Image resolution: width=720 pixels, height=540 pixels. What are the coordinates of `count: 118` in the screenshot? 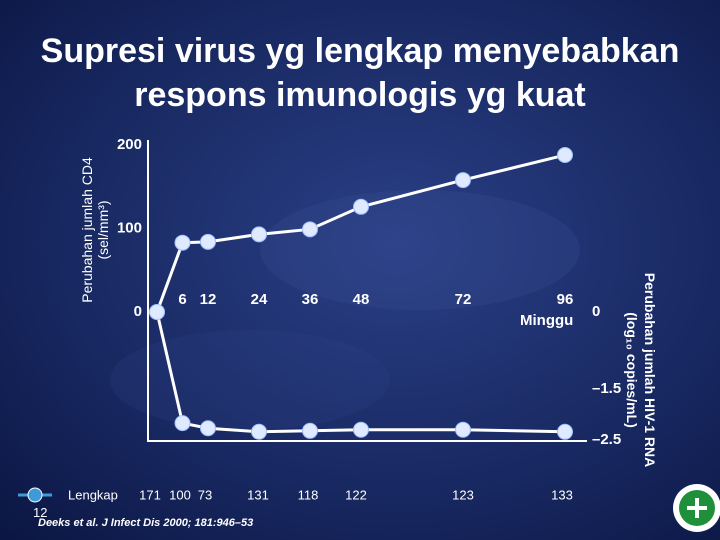 It's located at (308, 494).